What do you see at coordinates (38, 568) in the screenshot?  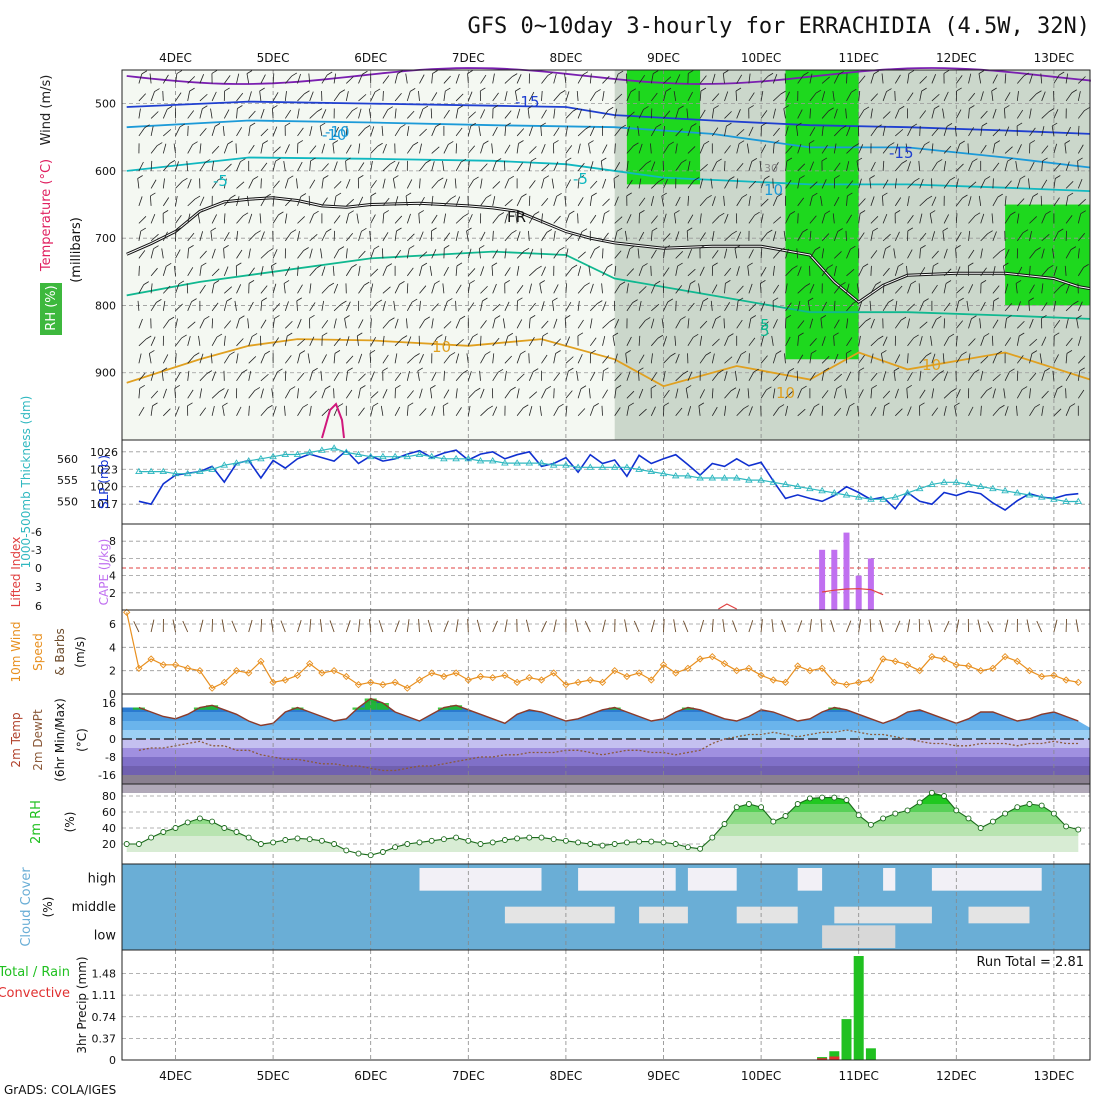 I see `li-tick-label: 0` at bounding box center [38, 568].